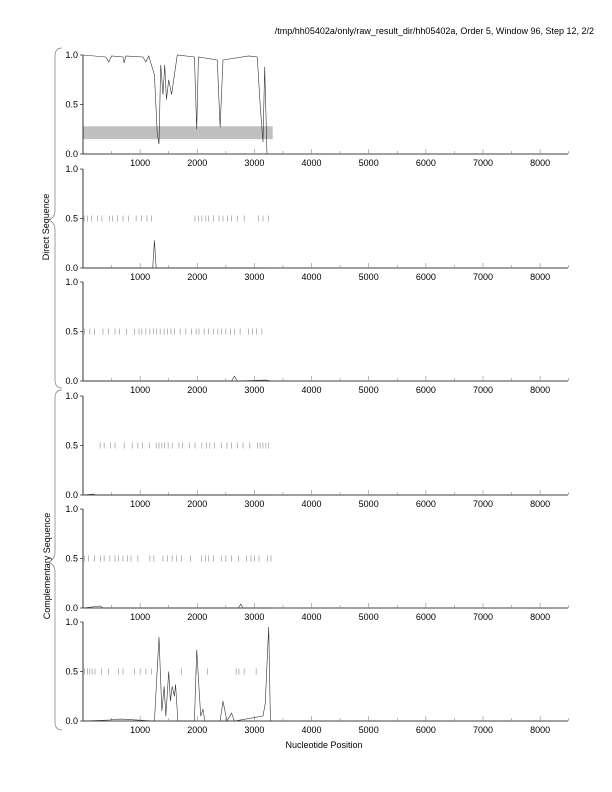 The width and height of the screenshot is (612, 792). Describe the element at coordinates (54, 218) in the screenshot. I see `direct-bracket` at that location.